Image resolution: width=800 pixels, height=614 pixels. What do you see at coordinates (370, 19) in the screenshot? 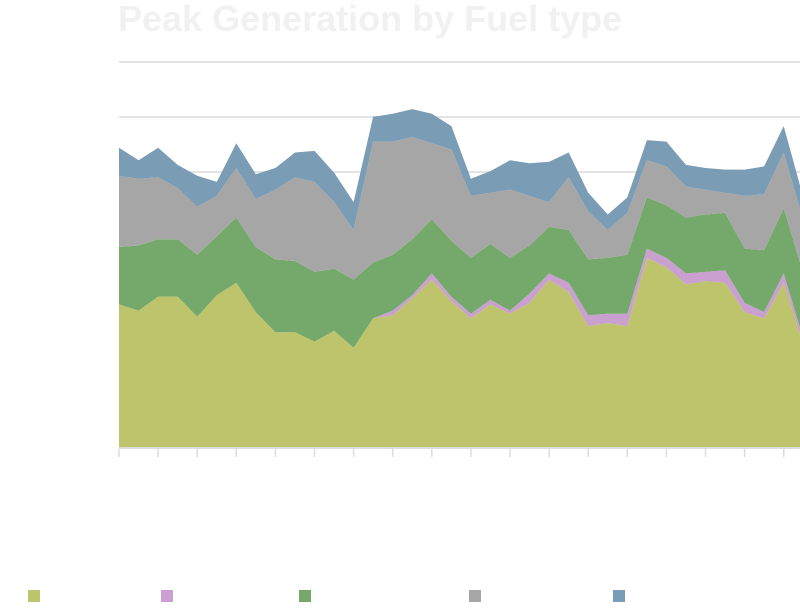
I see `chart-title: Peak Generation by Fuel type` at bounding box center [370, 19].